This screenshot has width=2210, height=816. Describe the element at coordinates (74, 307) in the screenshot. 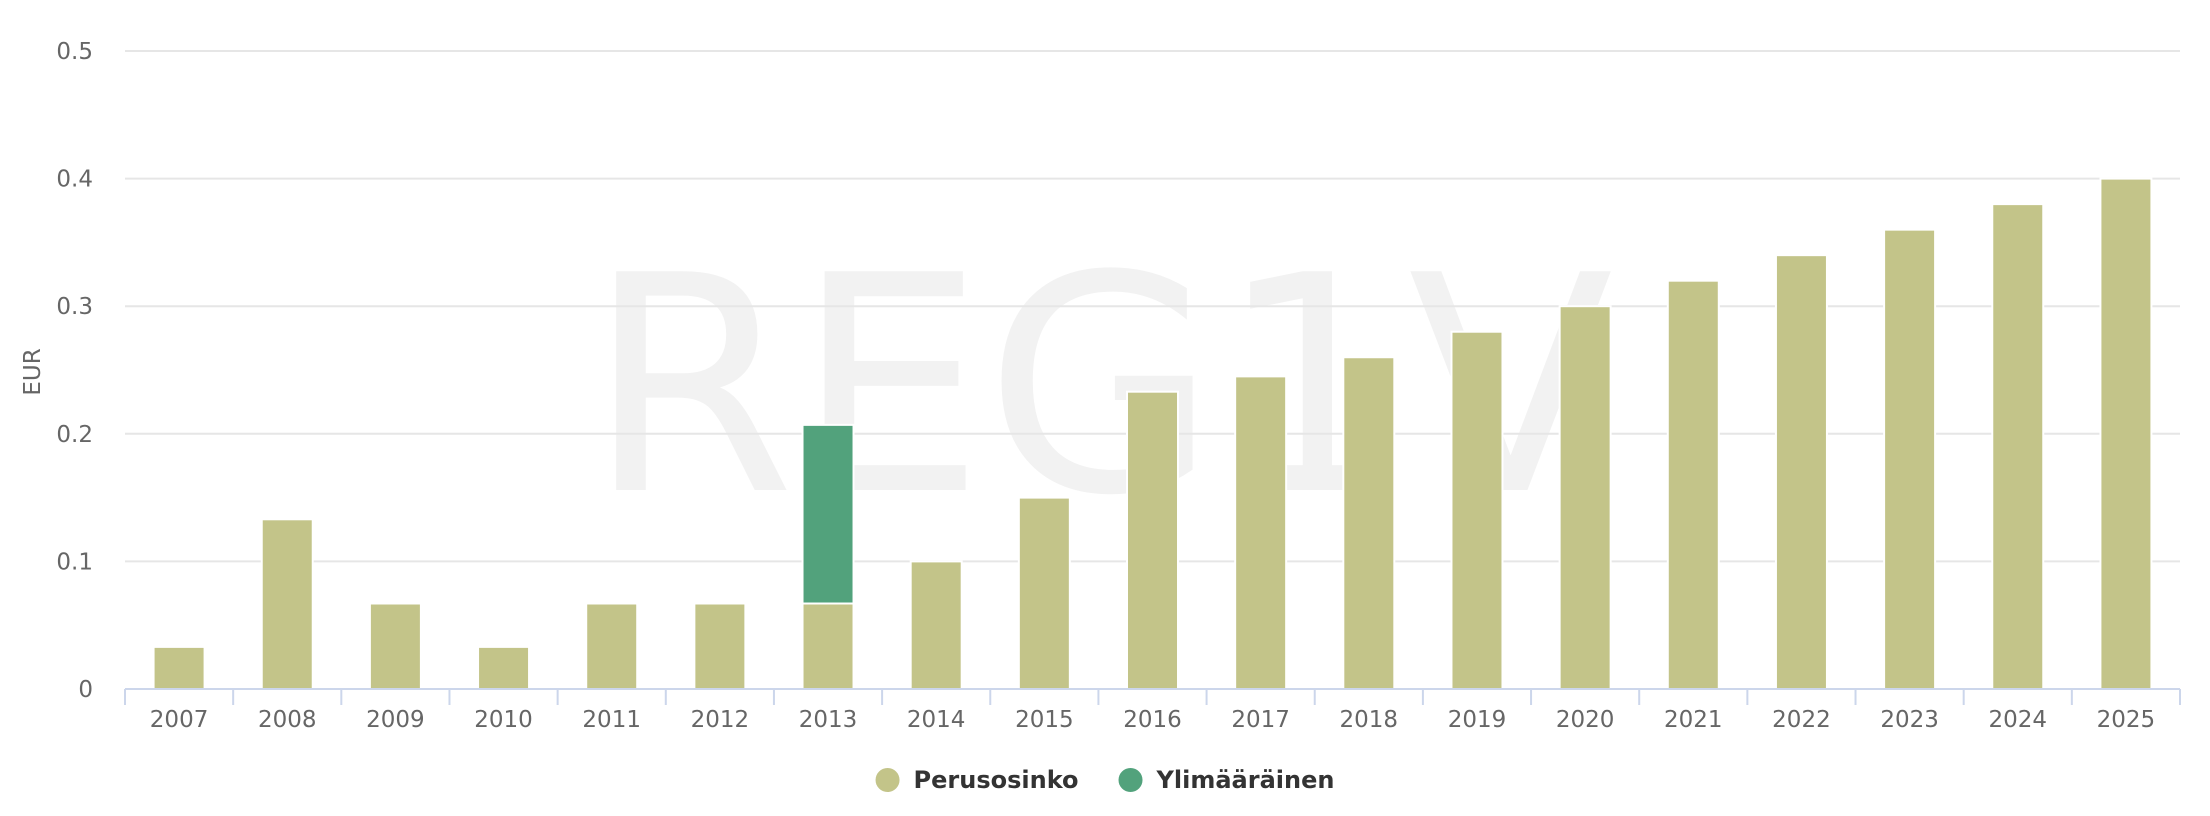

I see `y-tick-label: 0.3` at that location.